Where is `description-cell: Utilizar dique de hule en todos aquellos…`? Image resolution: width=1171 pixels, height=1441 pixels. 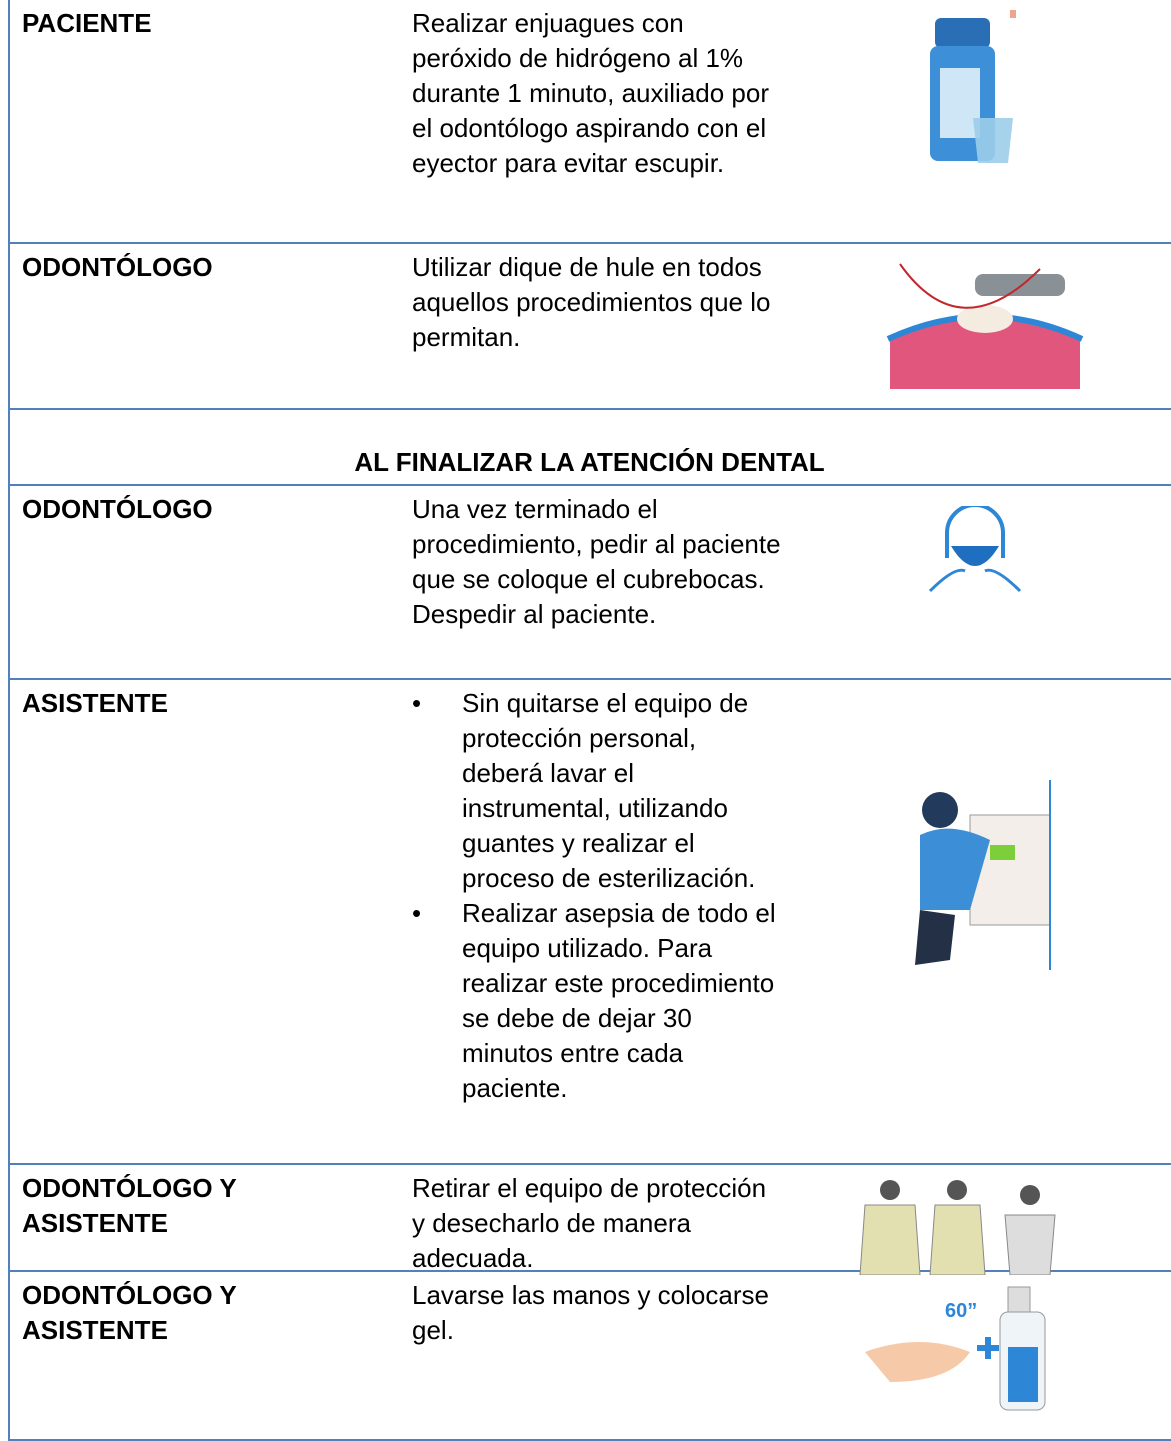 description-cell: Utilizar dique de hule en todos aquellos… is located at coordinates (598, 302).